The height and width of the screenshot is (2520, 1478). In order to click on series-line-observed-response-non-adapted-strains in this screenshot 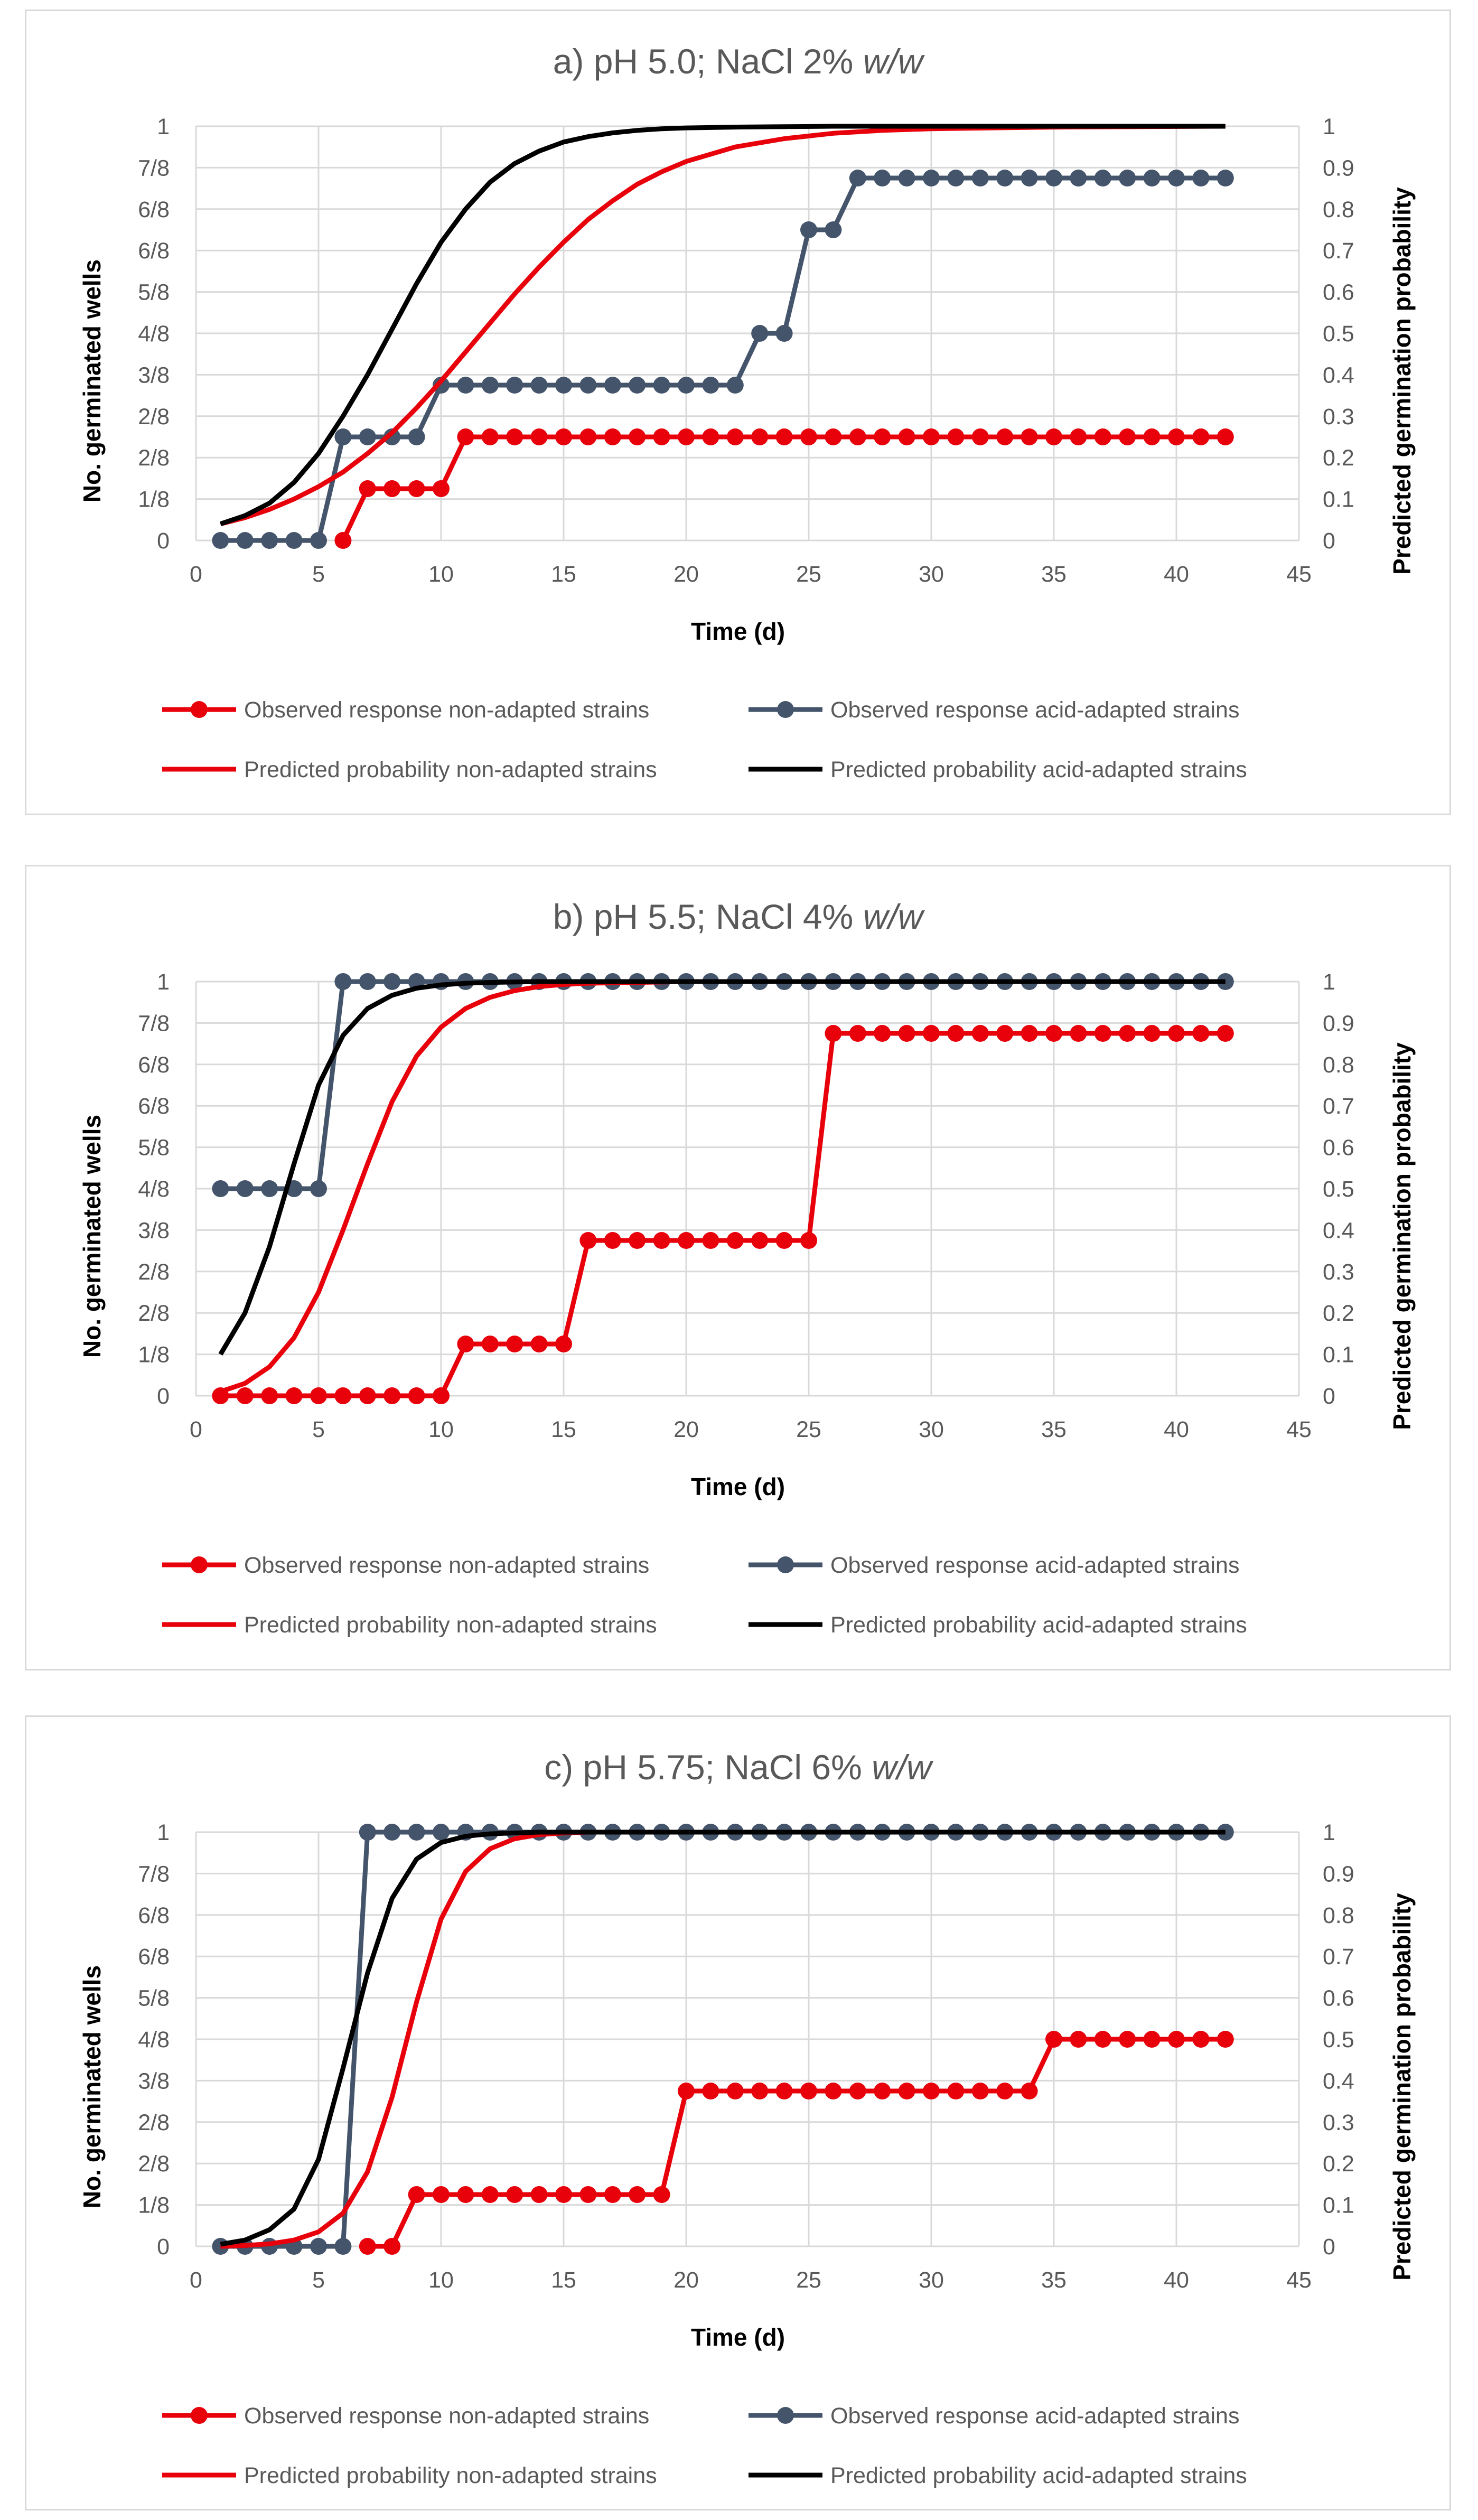, I will do `click(784, 488)`.